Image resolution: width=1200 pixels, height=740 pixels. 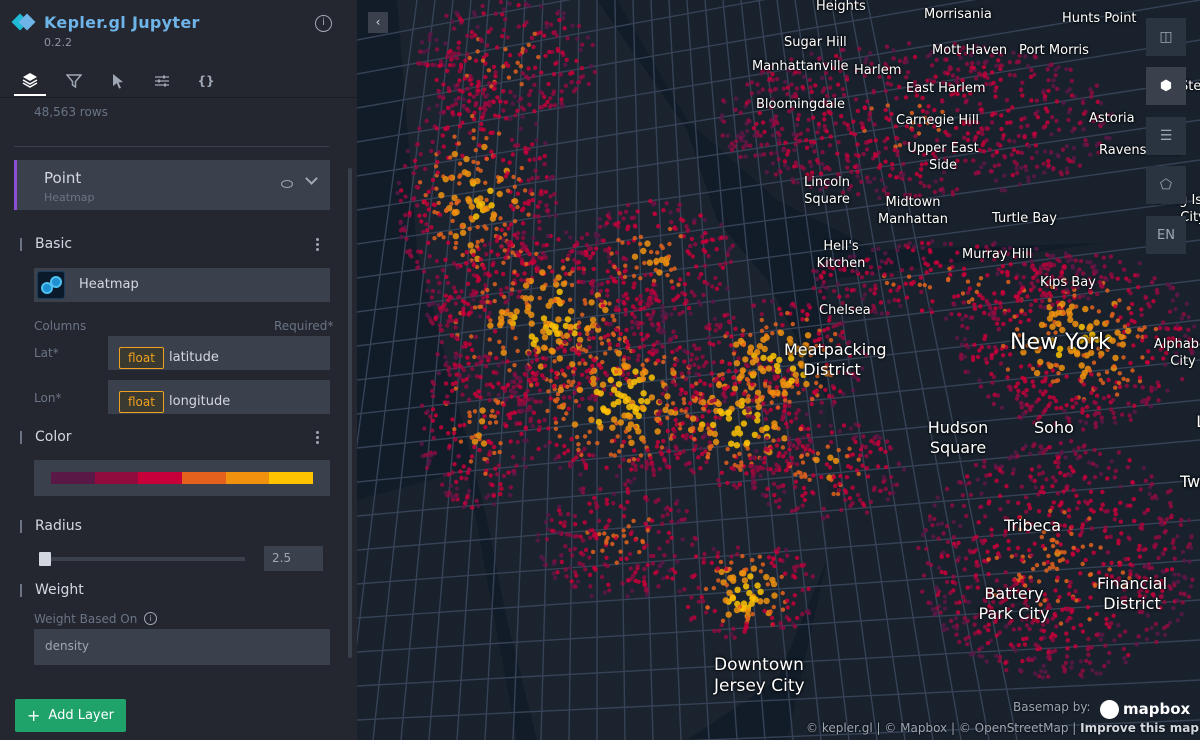 I want to click on layer-panel-header: Point Heatmap, so click(x=172, y=185).